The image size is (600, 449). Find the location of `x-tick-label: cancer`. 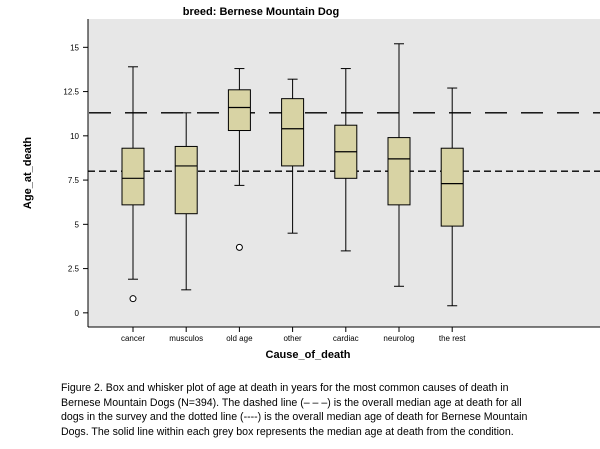

x-tick-label: cancer is located at coordinates (133, 338).